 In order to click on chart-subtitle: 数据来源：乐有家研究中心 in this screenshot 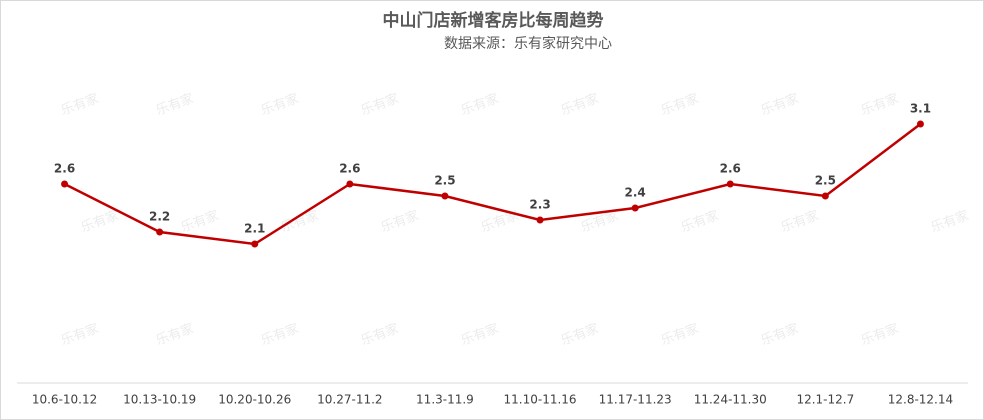, I will do `click(528, 43)`.